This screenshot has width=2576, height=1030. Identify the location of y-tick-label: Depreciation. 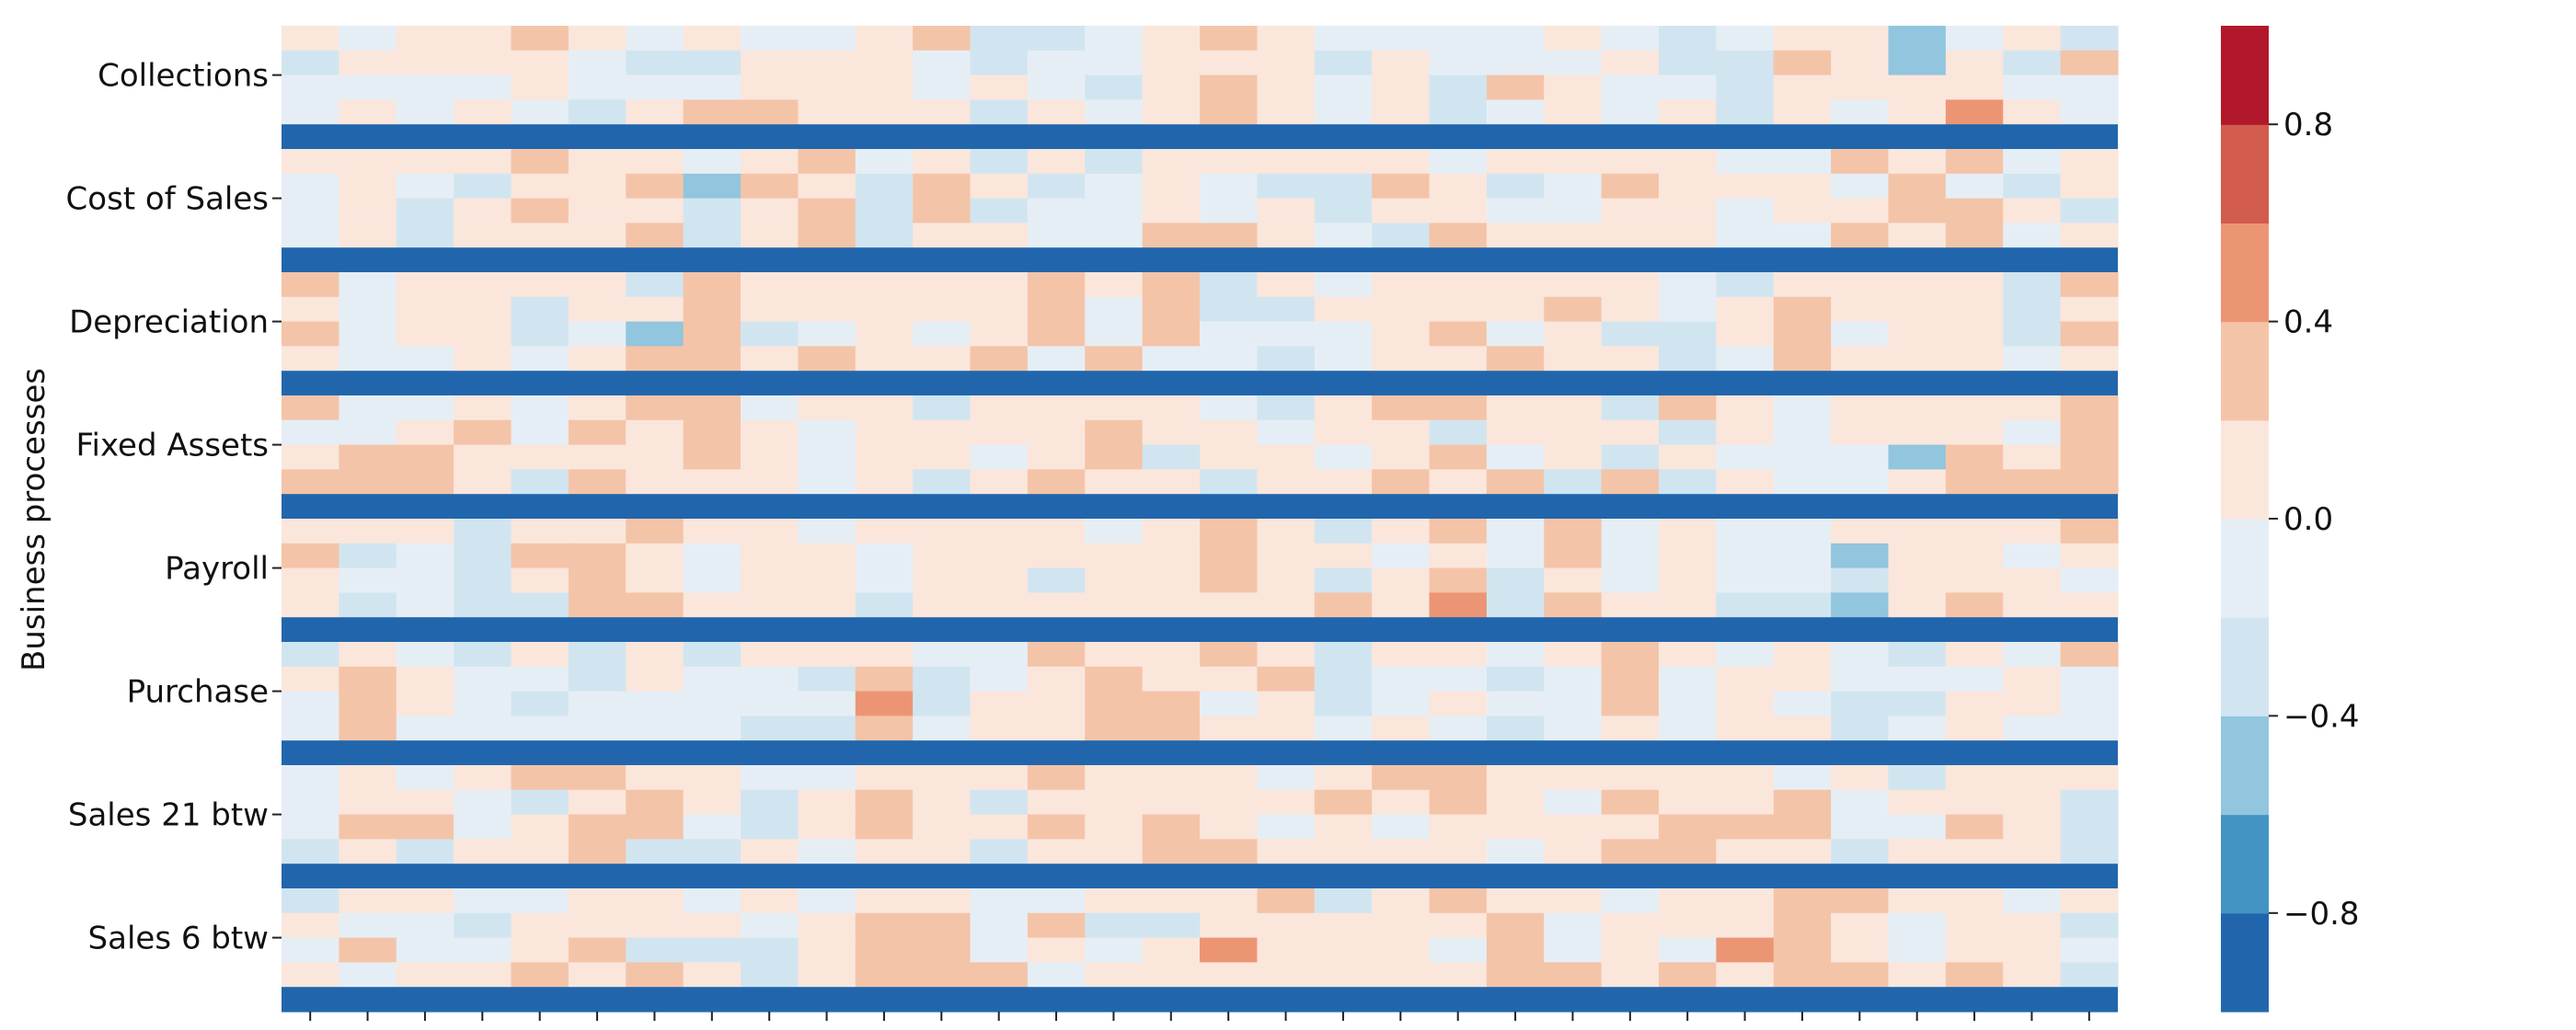
(169, 322).